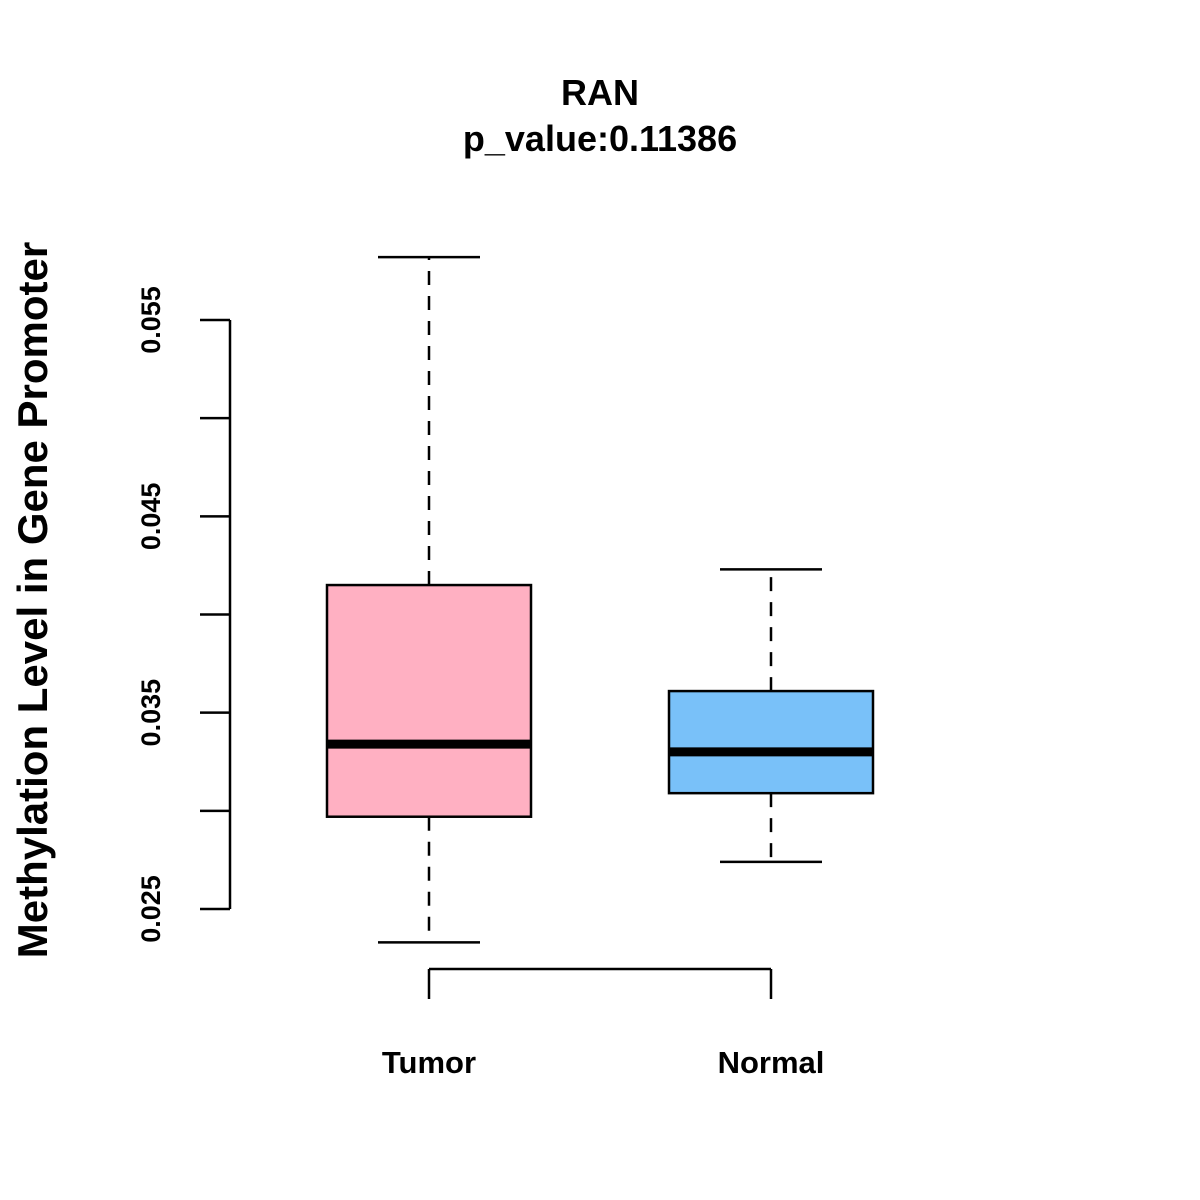 This screenshot has width=1200, height=1200. Describe the element at coordinates (32, 600) in the screenshot. I see `y-axis-label: Methylation Level in Gene Promoter` at that location.